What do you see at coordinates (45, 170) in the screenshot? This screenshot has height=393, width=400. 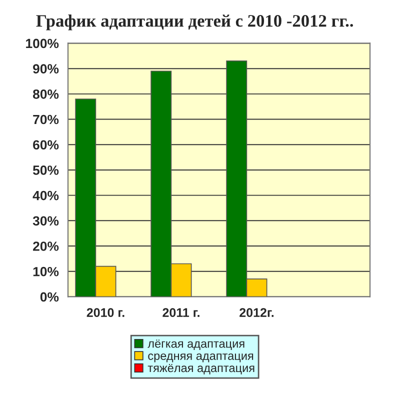 I see `y-tick-label: 50%` at bounding box center [45, 170].